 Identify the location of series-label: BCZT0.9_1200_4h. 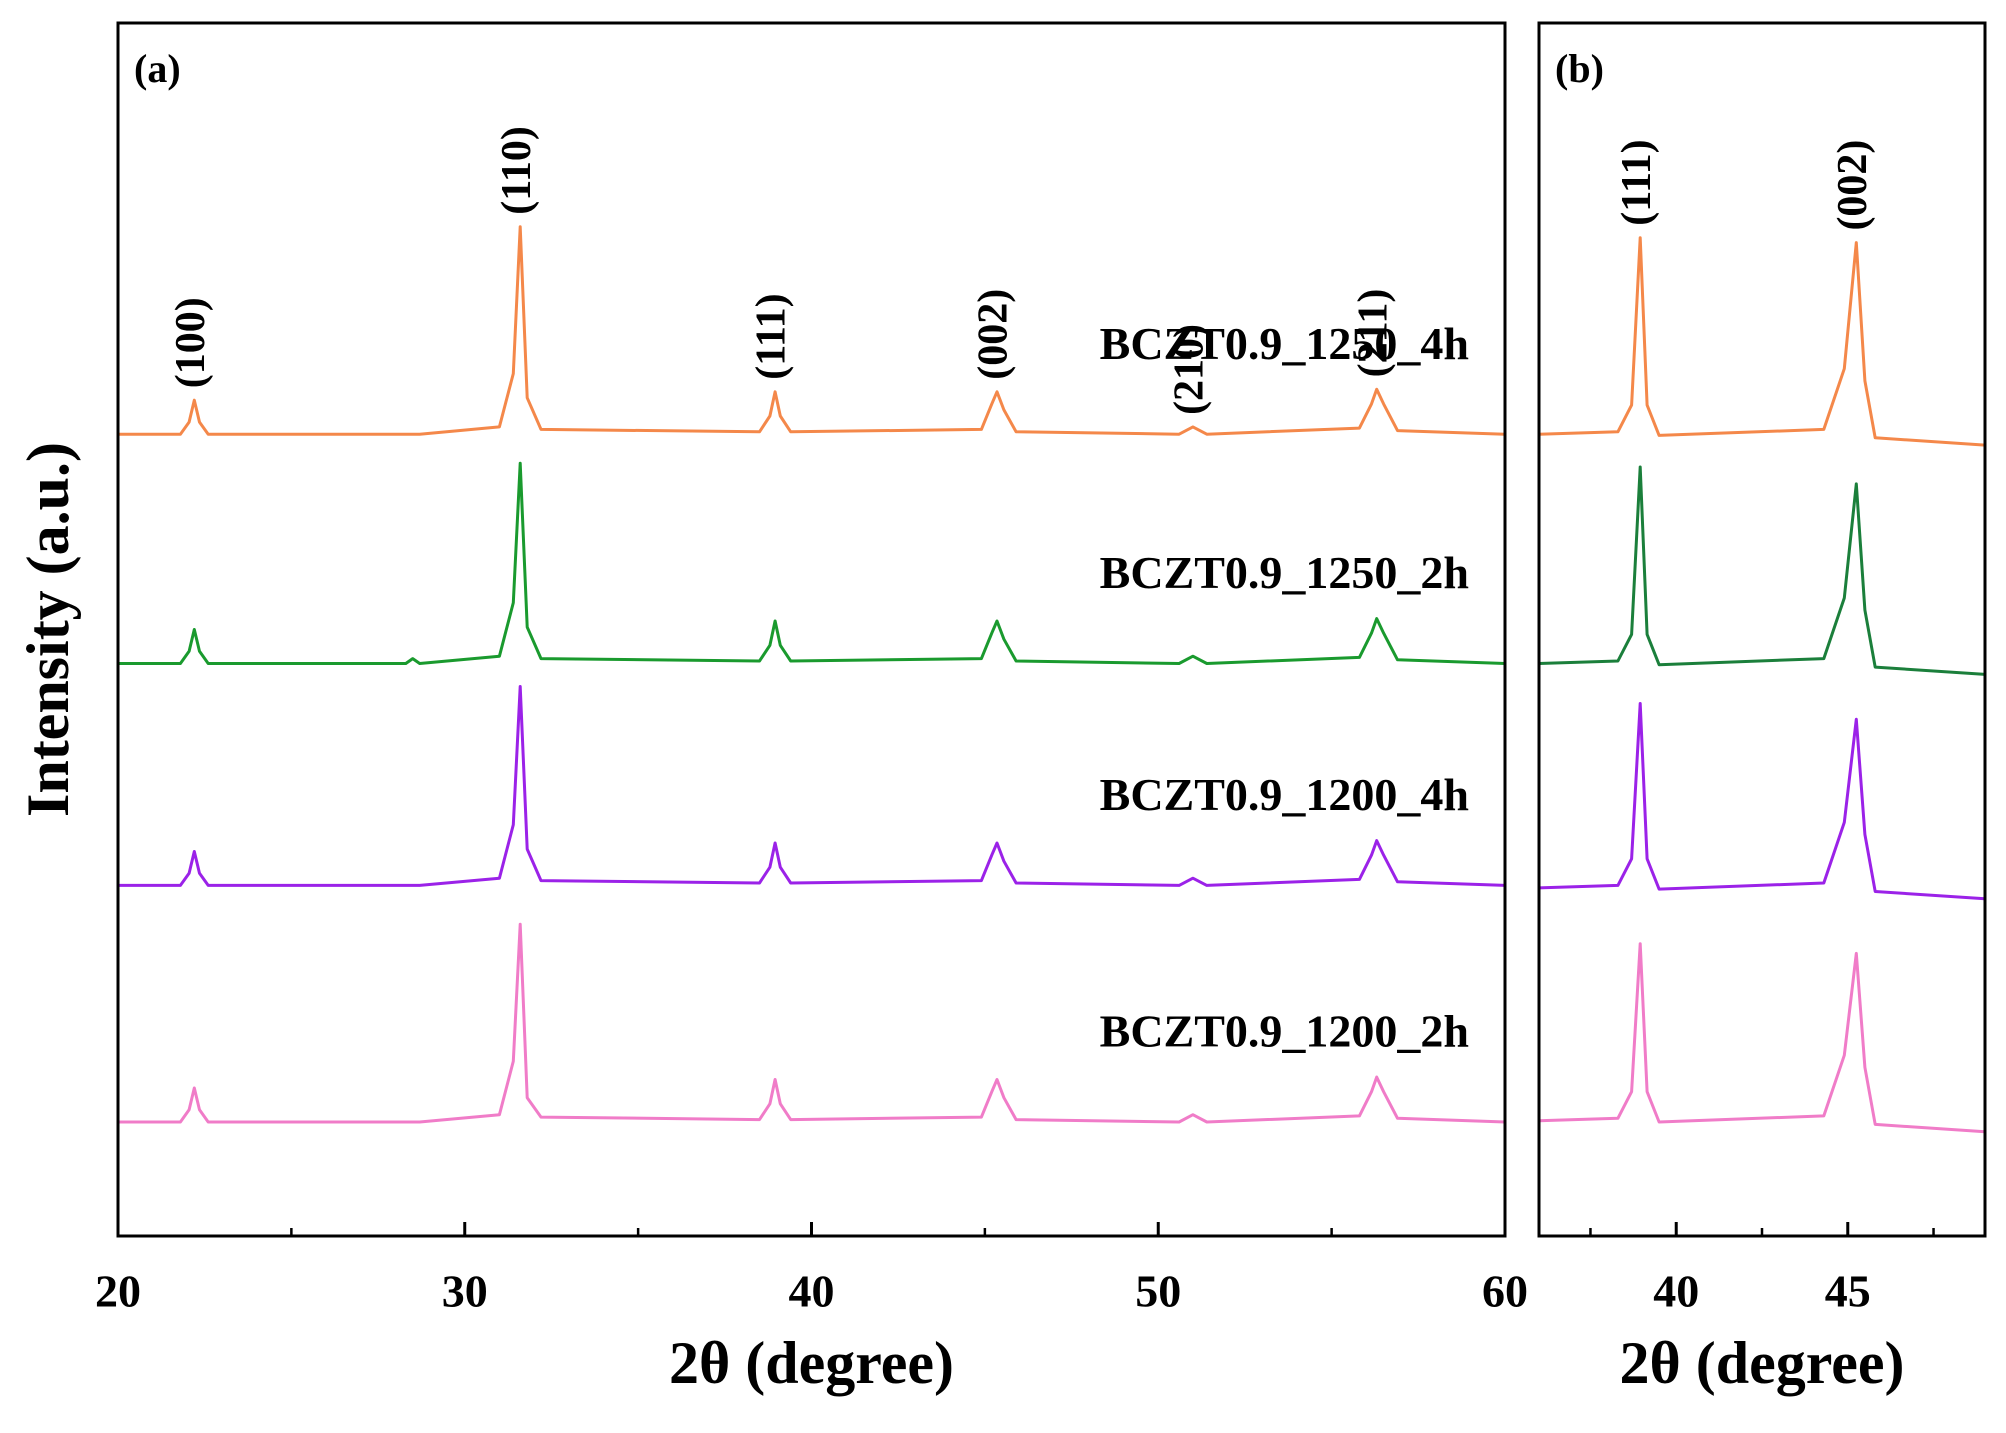
(1284, 794).